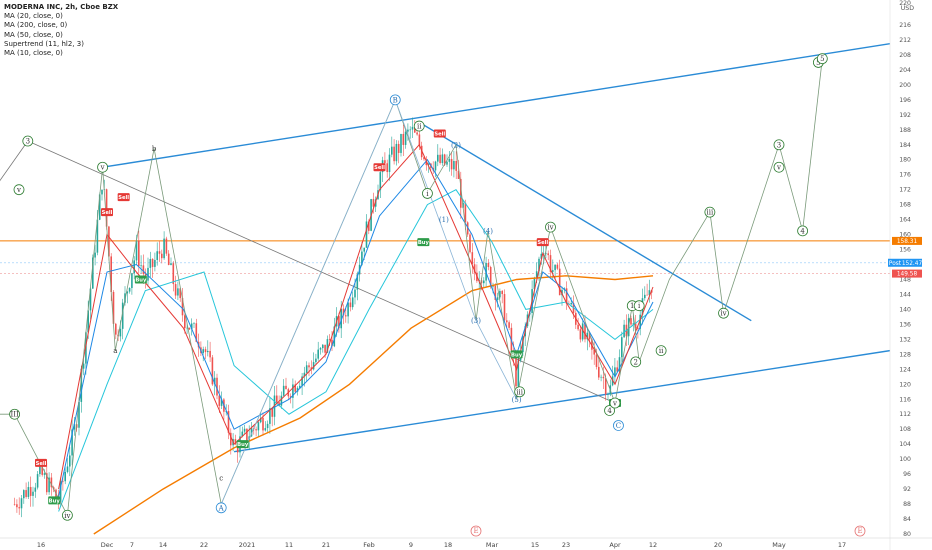  What do you see at coordinates (907, 489) in the screenshot?
I see `y-tick-label: 92` at bounding box center [907, 489].